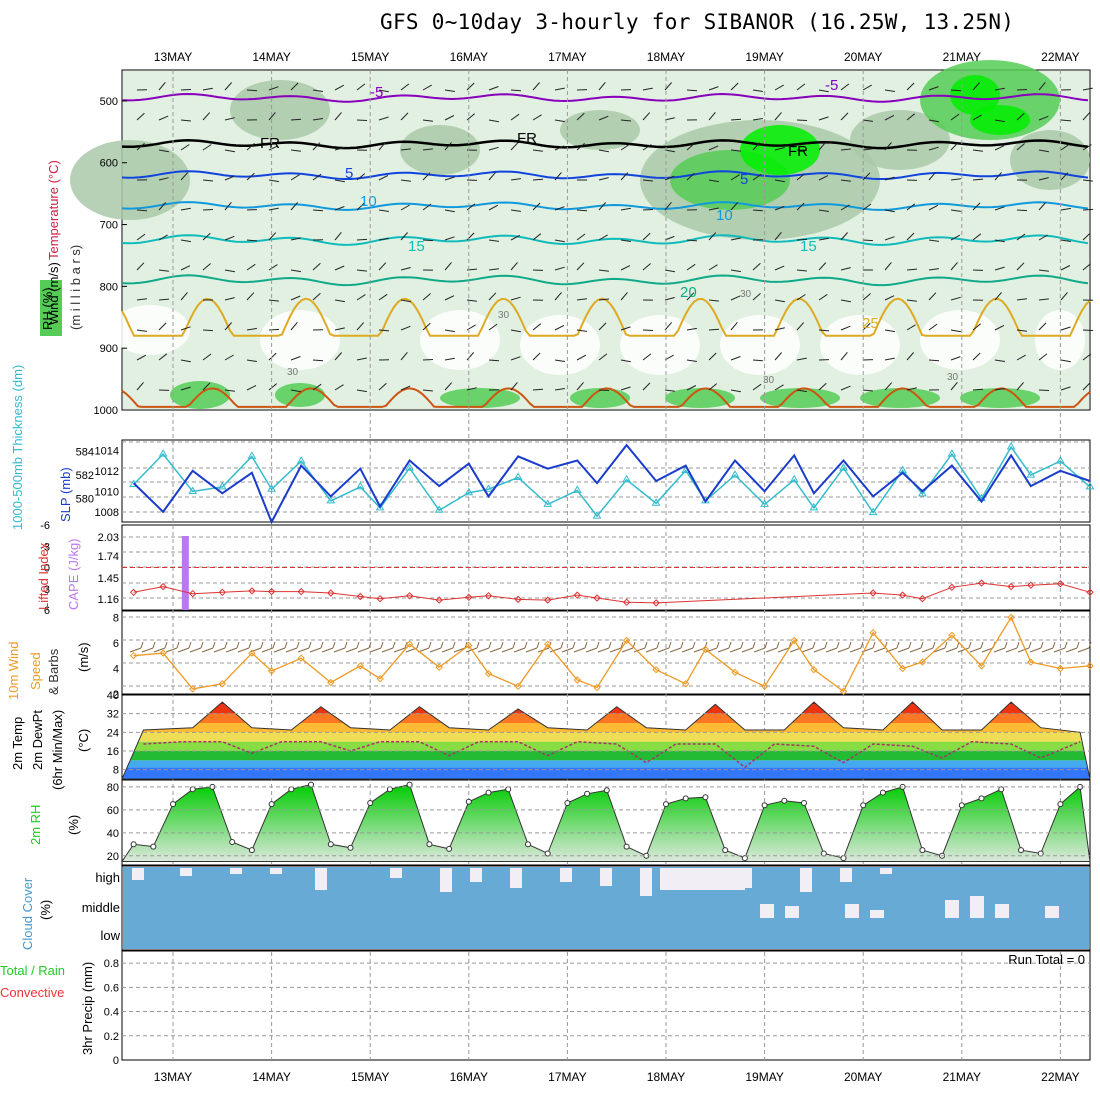 The height and width of the screenshot is (1100, 1100). Describe the element at coordinates (1060, 57) in the screenshot. I see `date-label-top: 22MAY` at that location.